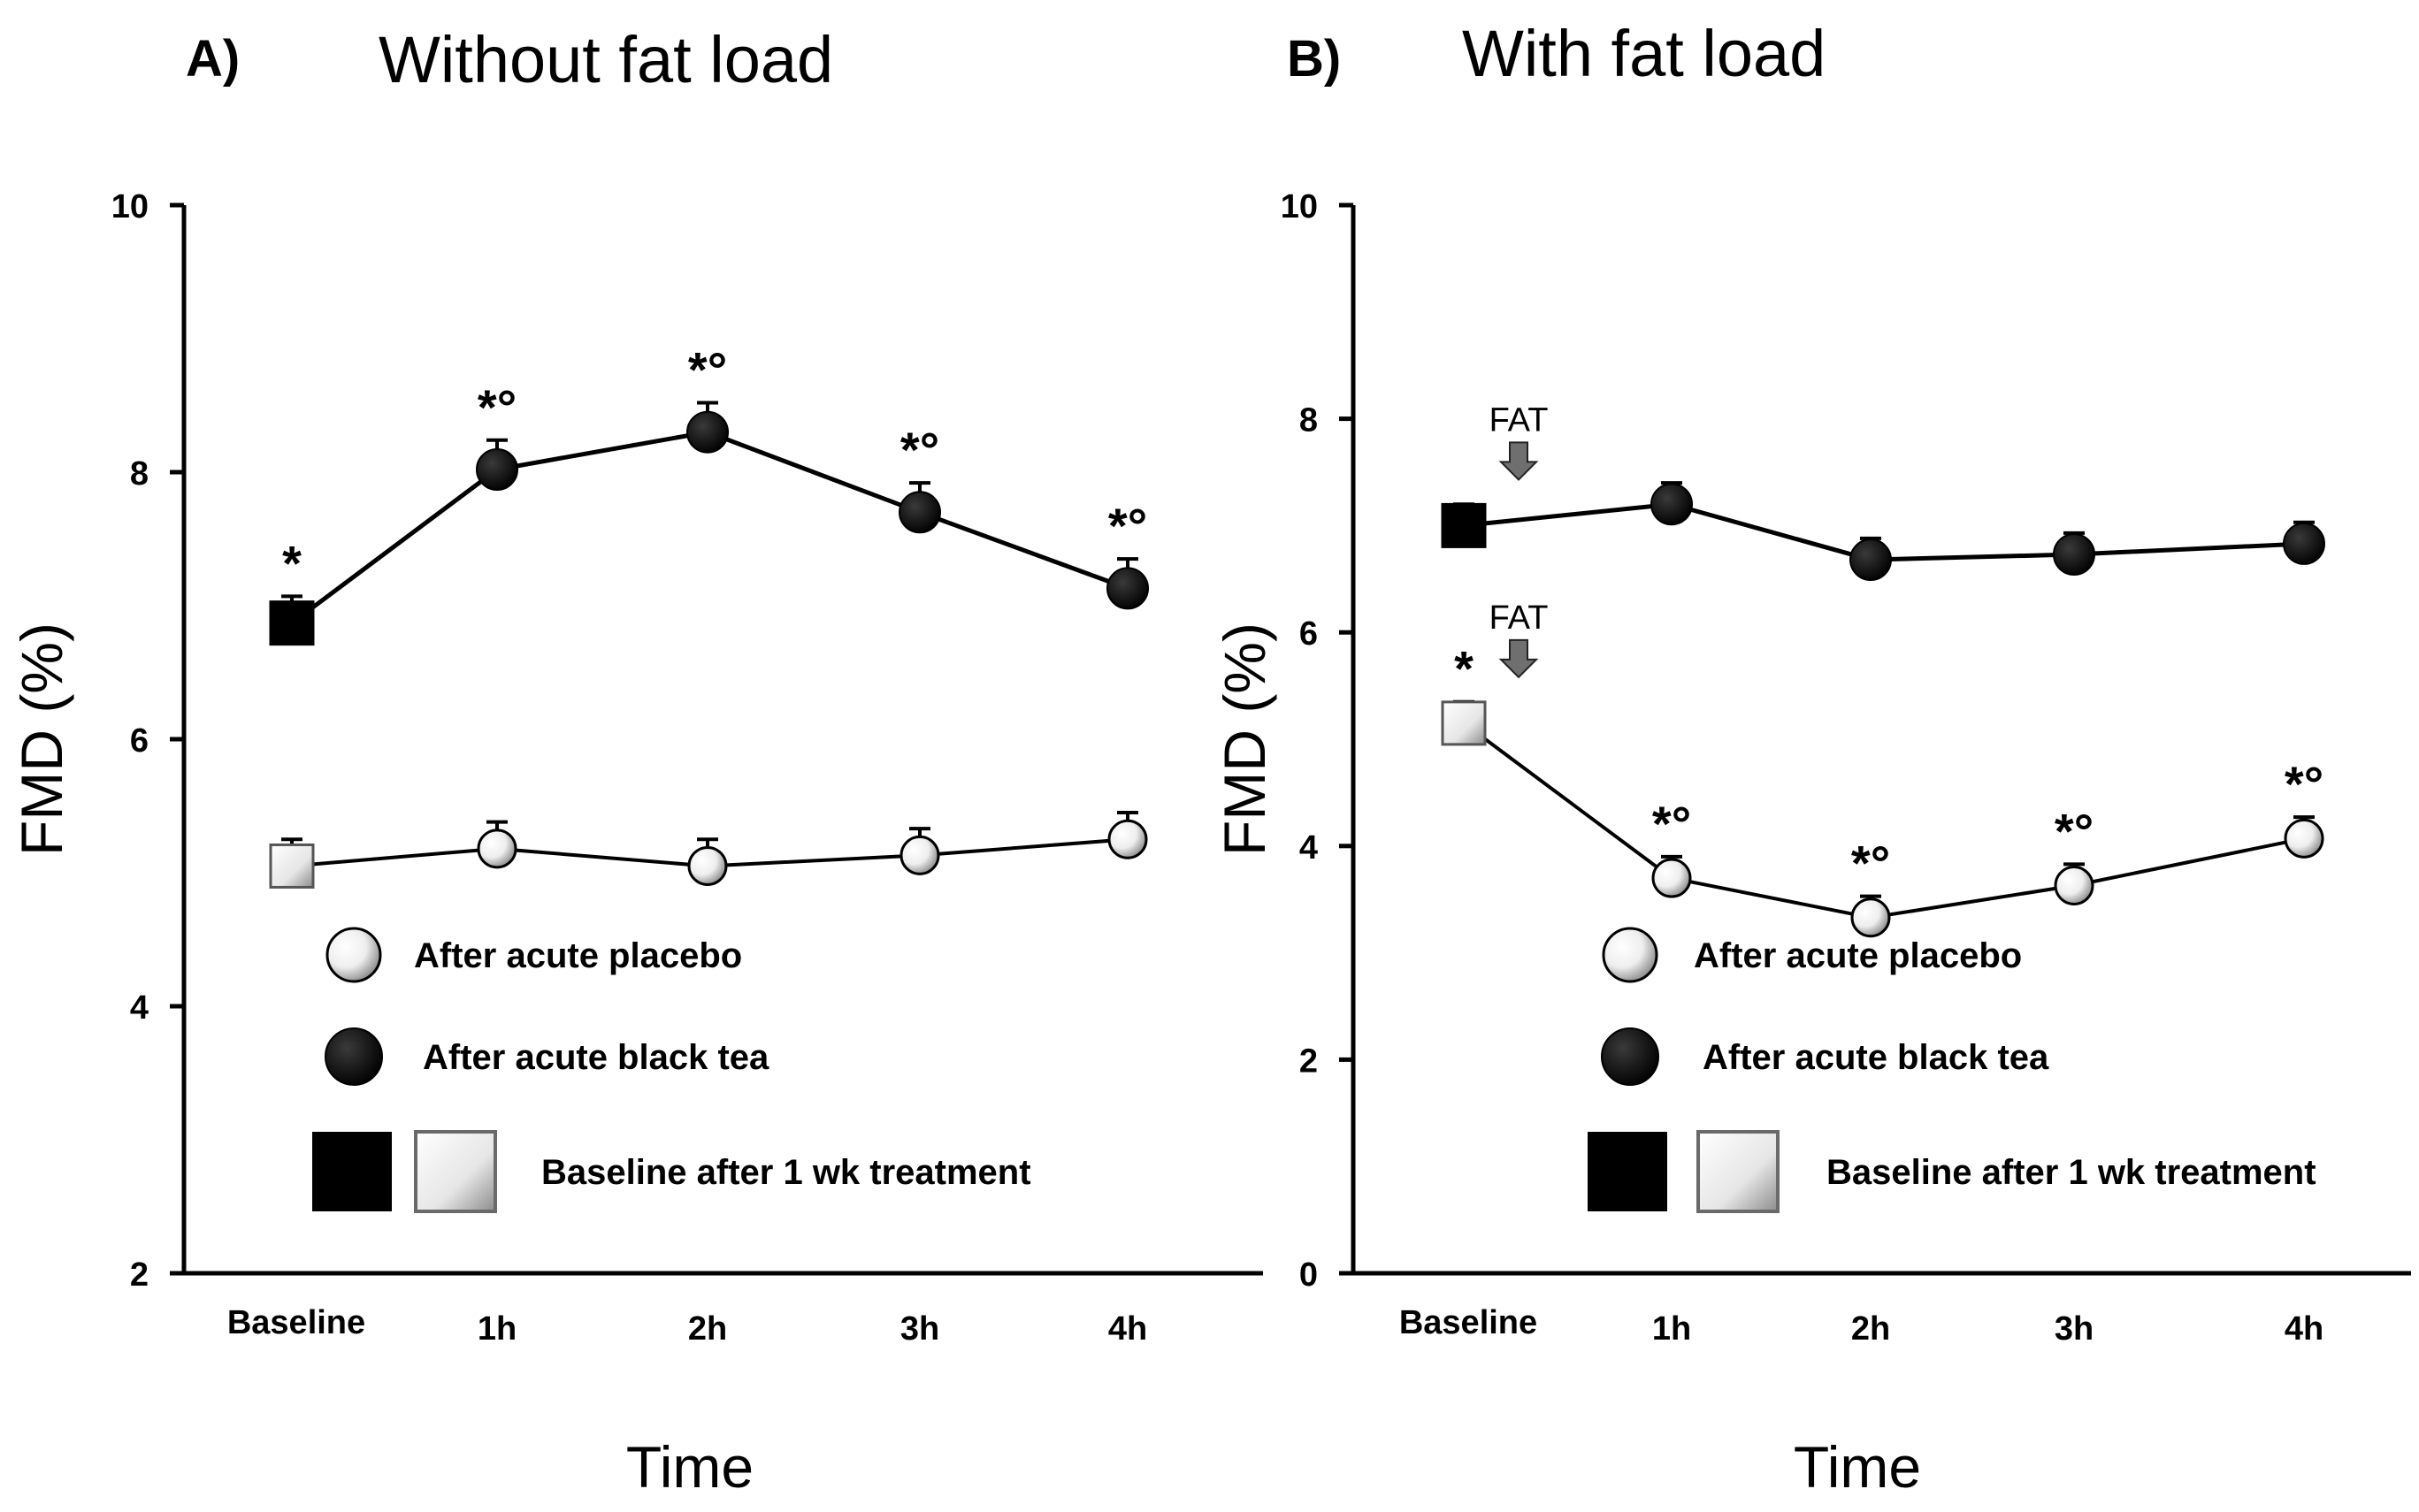  Describe the element at coordinates (1314, 59) in the screenshot. I see `panel-letter: B)` at that location.